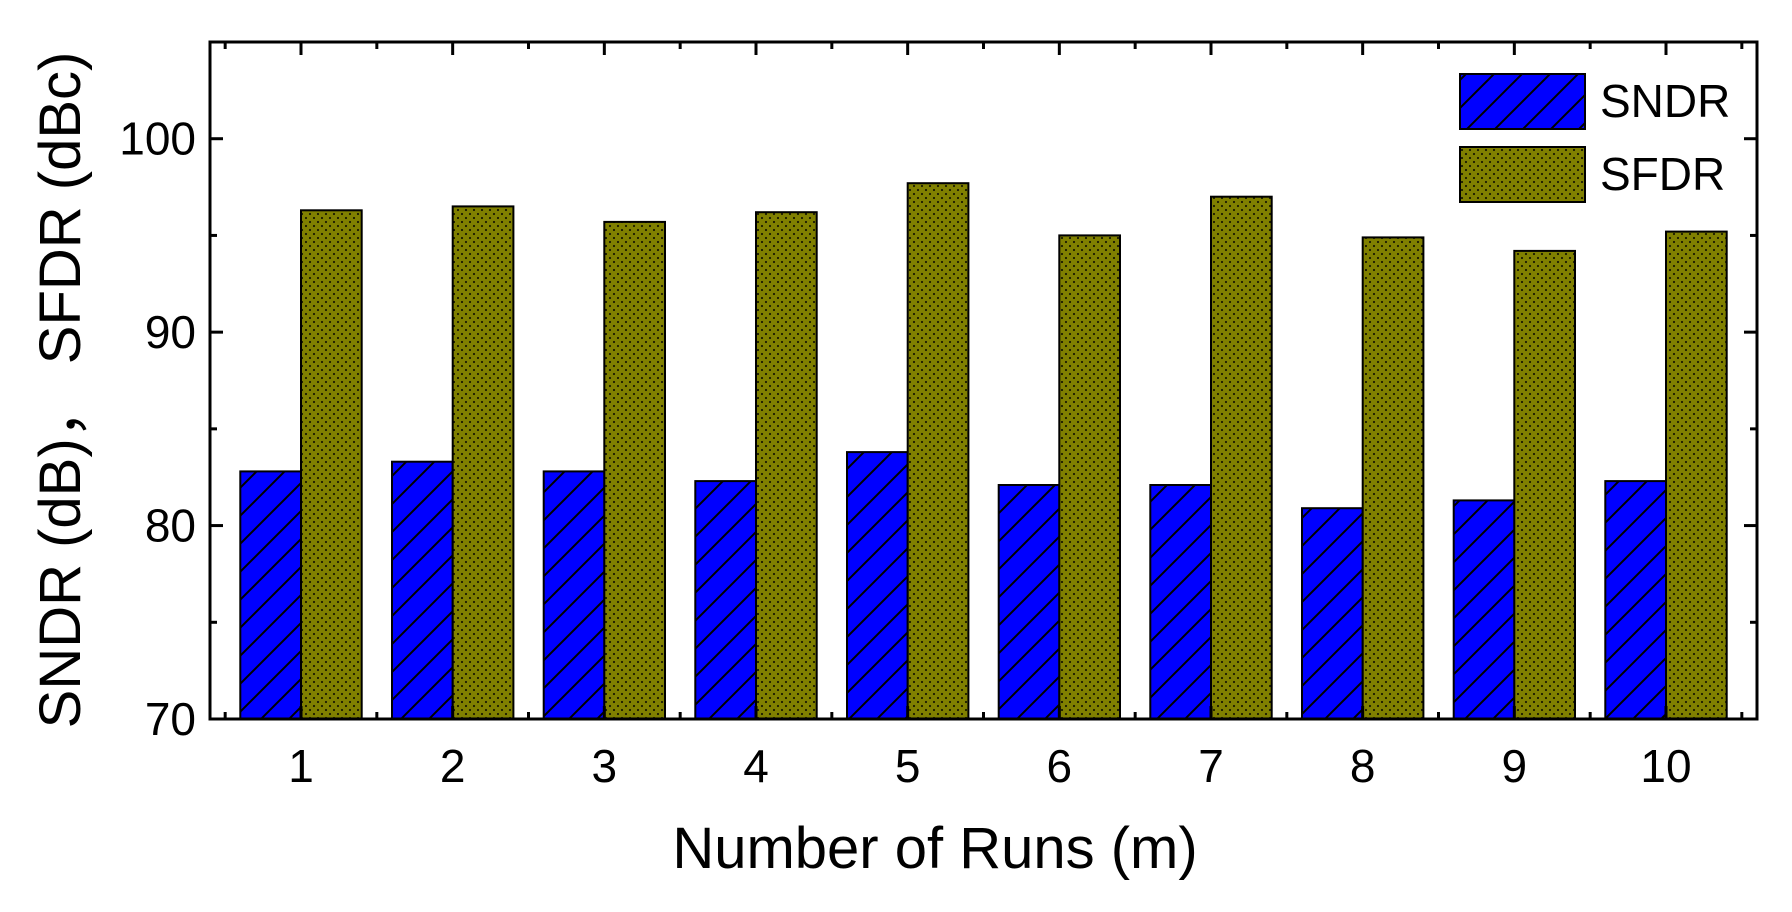  Describe the element at coordinates (1662, 174) in the screenshot. I see `legend-label-sfdr: SFDR` at that location.